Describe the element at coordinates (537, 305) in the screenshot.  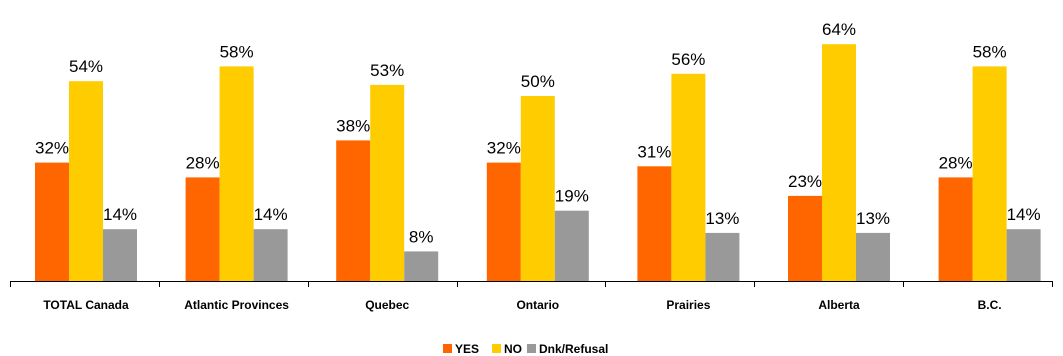
I see `category-label: Ontario` at that location.